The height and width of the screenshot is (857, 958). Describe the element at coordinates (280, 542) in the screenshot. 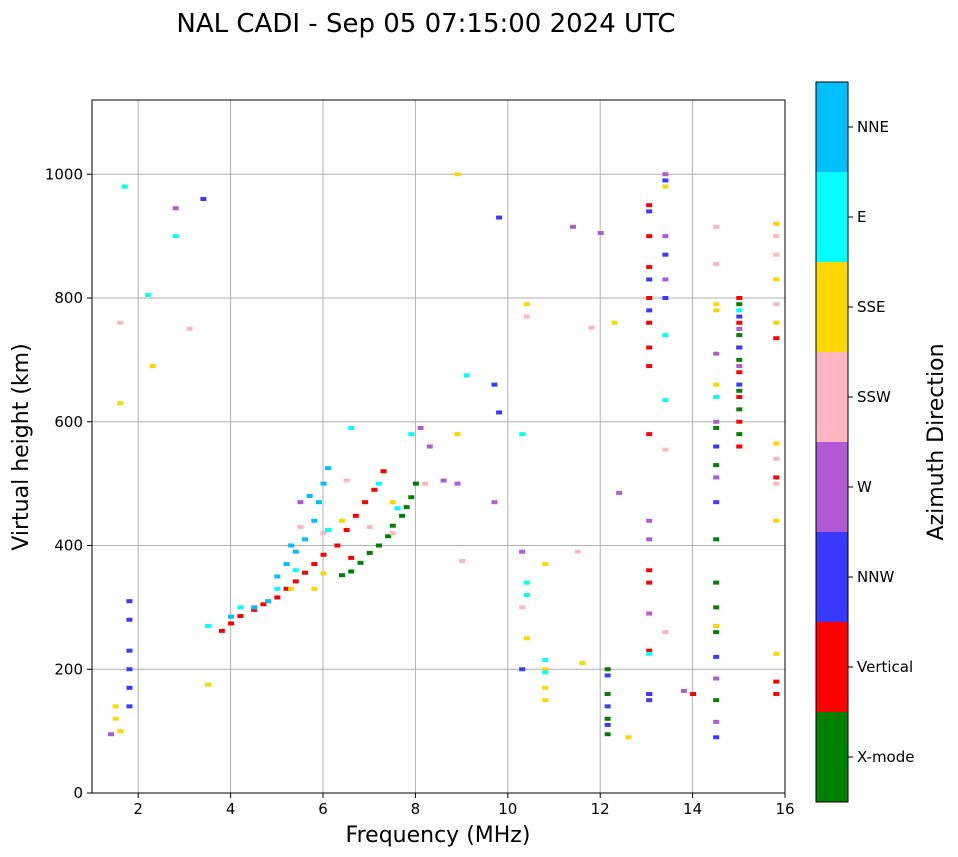

I see `series-nne` at that location.